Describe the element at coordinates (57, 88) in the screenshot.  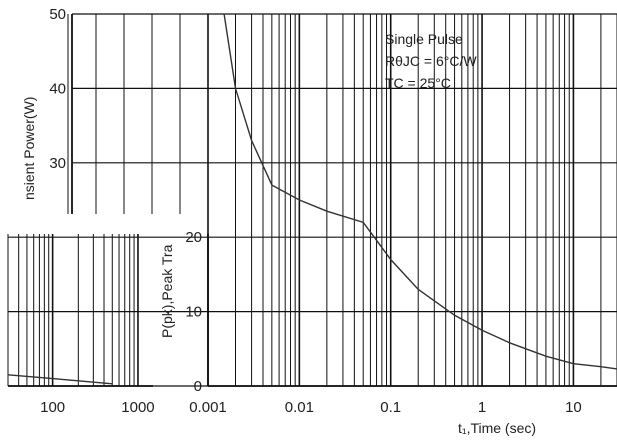
I see `y-tick-label: 40` at that location.